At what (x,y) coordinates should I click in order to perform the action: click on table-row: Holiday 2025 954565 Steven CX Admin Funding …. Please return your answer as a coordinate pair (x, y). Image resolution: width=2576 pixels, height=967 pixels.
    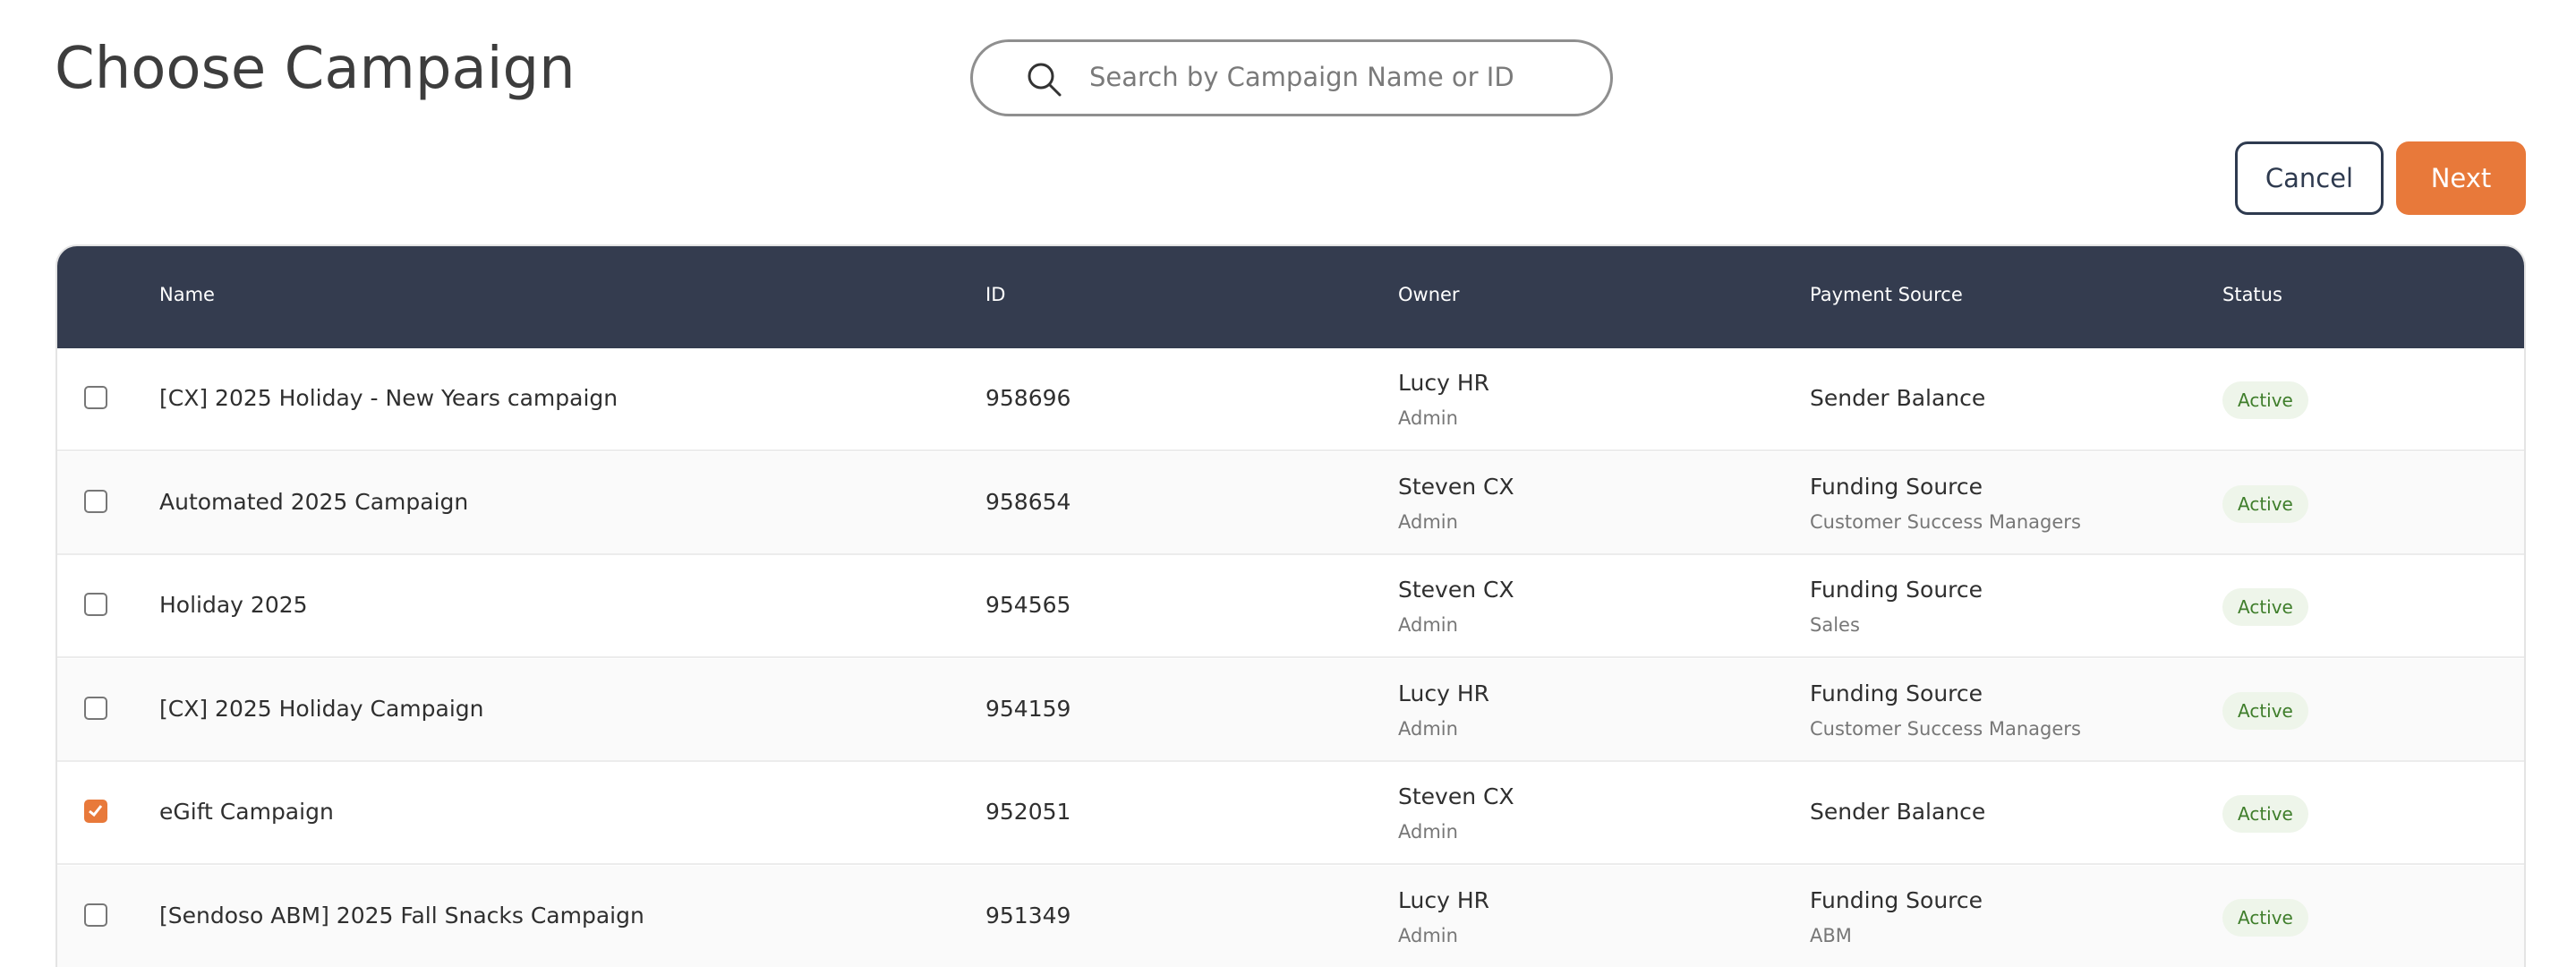
    Looking at the image, I should click on (1290, 606).